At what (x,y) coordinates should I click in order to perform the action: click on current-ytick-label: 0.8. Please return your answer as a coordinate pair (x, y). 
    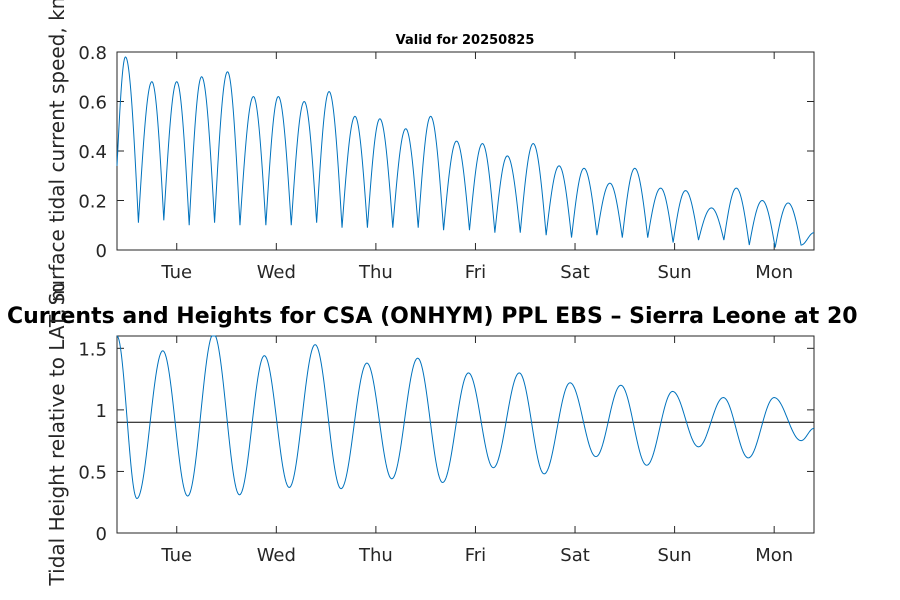
    Looking at the image, I should click on (92, 53).